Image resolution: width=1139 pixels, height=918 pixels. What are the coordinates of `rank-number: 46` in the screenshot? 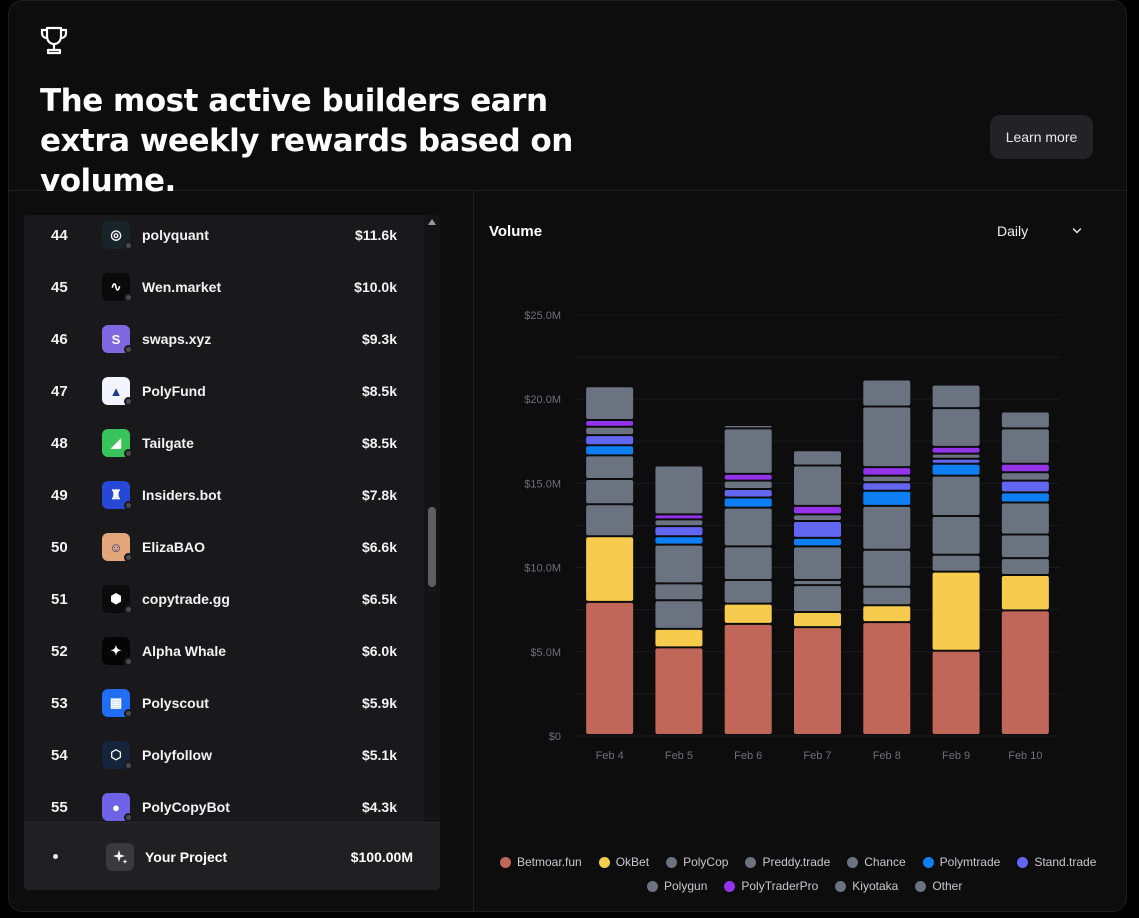 It's located at (59, 339).